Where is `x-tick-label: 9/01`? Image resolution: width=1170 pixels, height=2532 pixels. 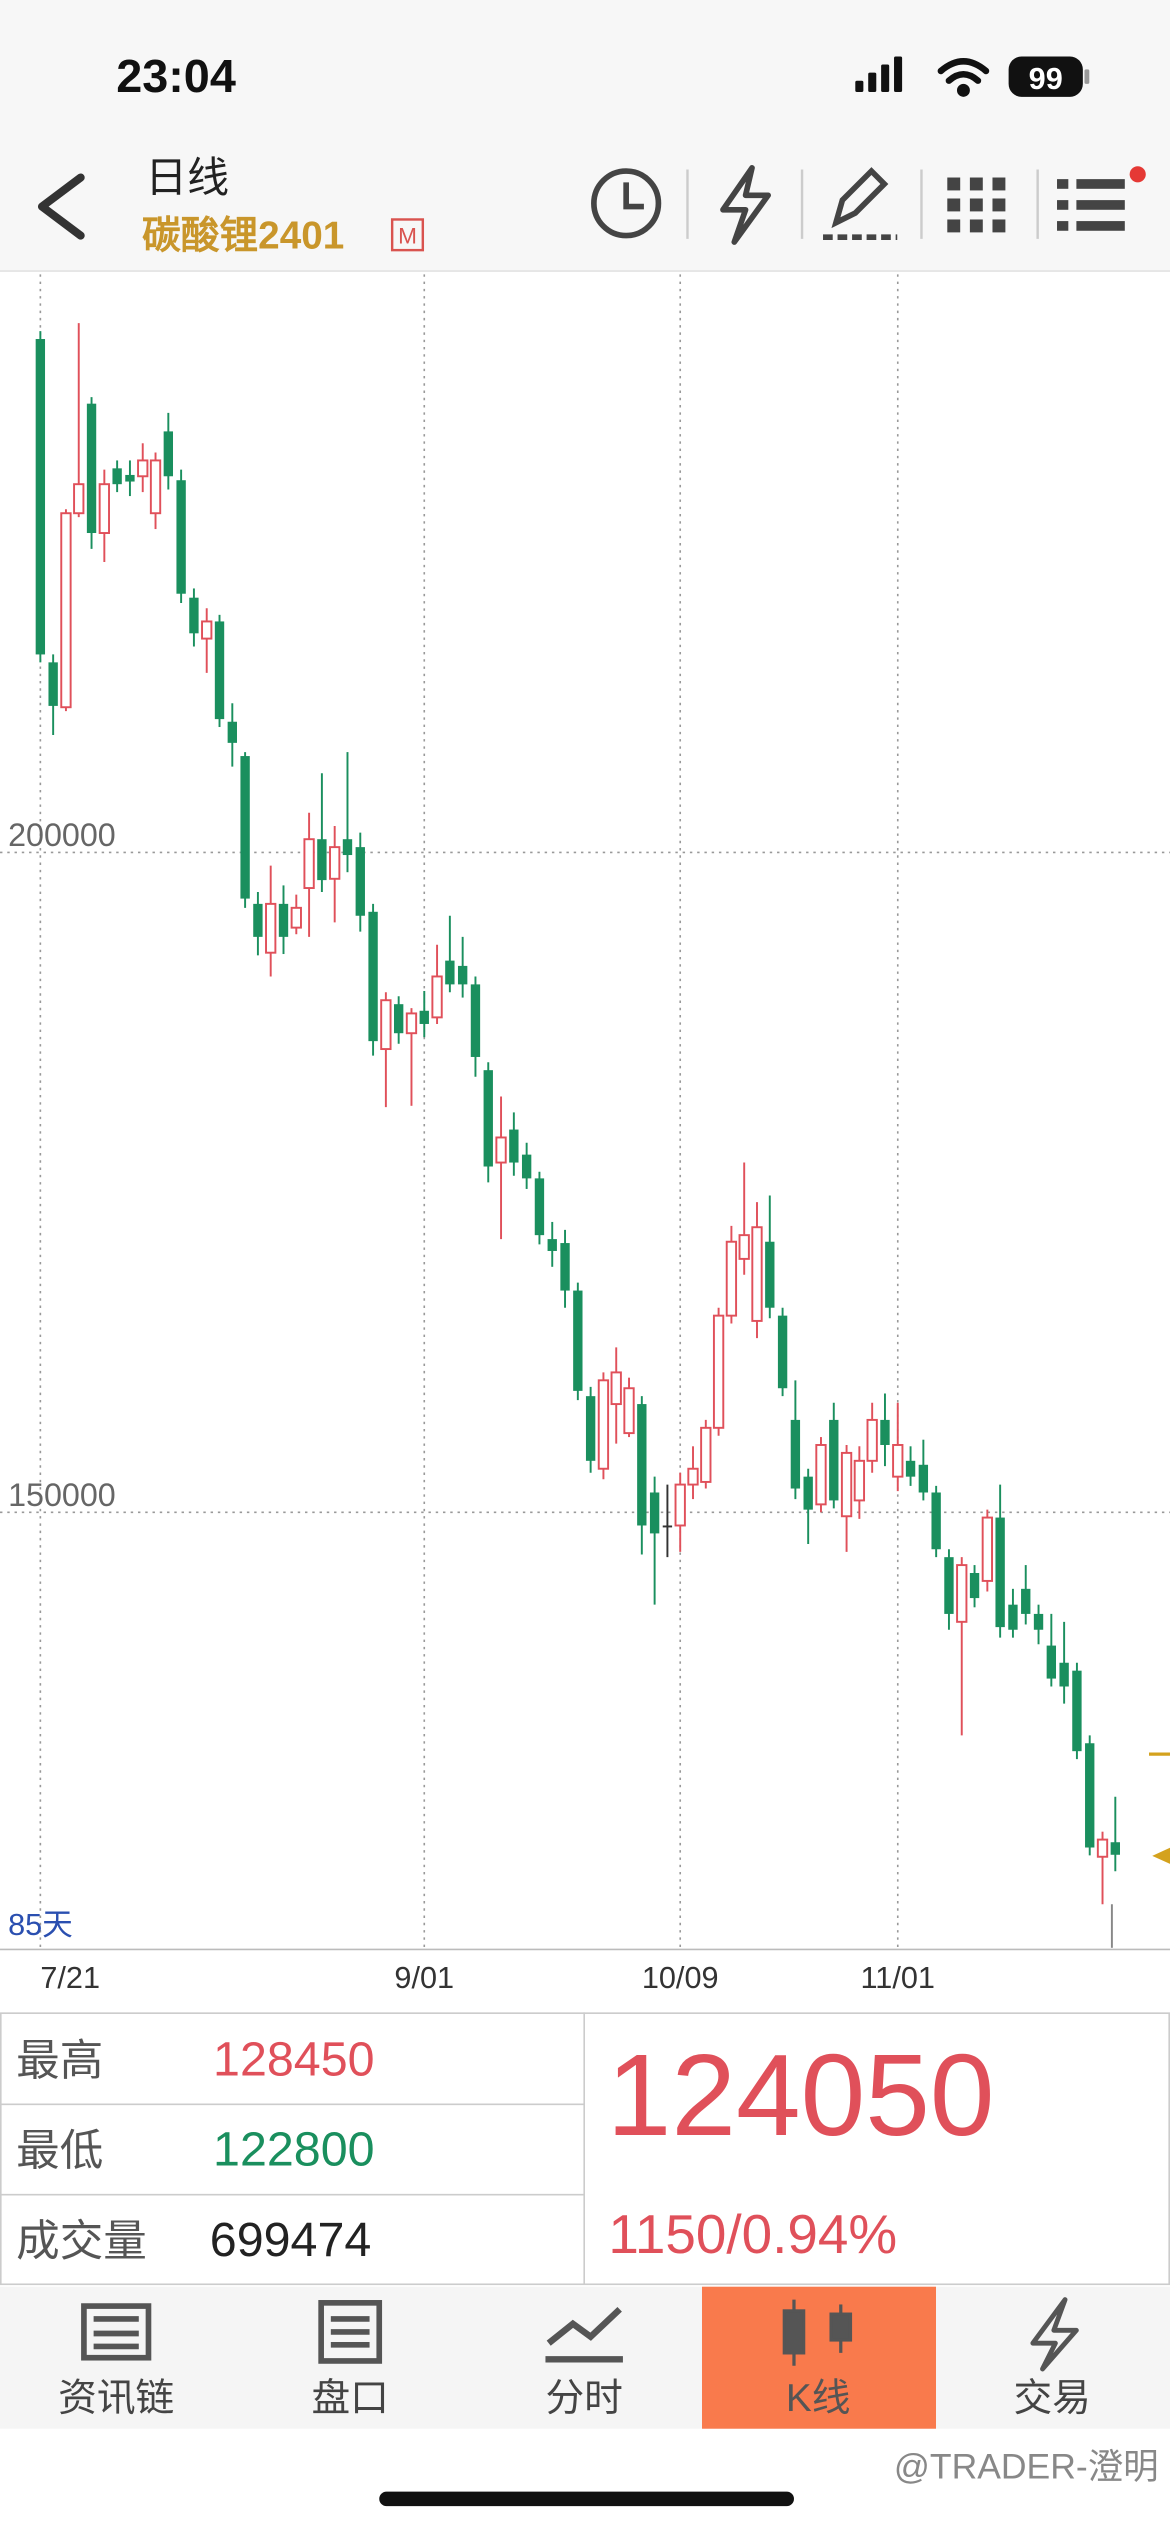 x-tick-label: 9/01 is located at coordinates (424, 1978).